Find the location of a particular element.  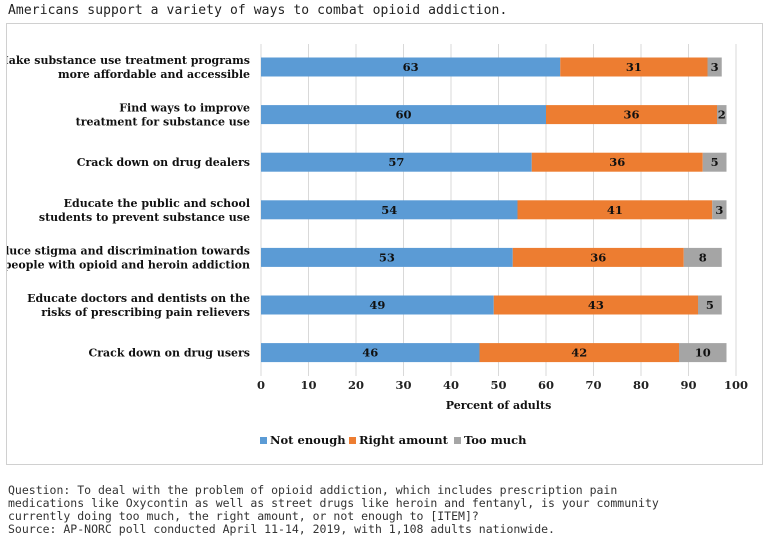

data-label: 53 is located at coordinates (387, 257).